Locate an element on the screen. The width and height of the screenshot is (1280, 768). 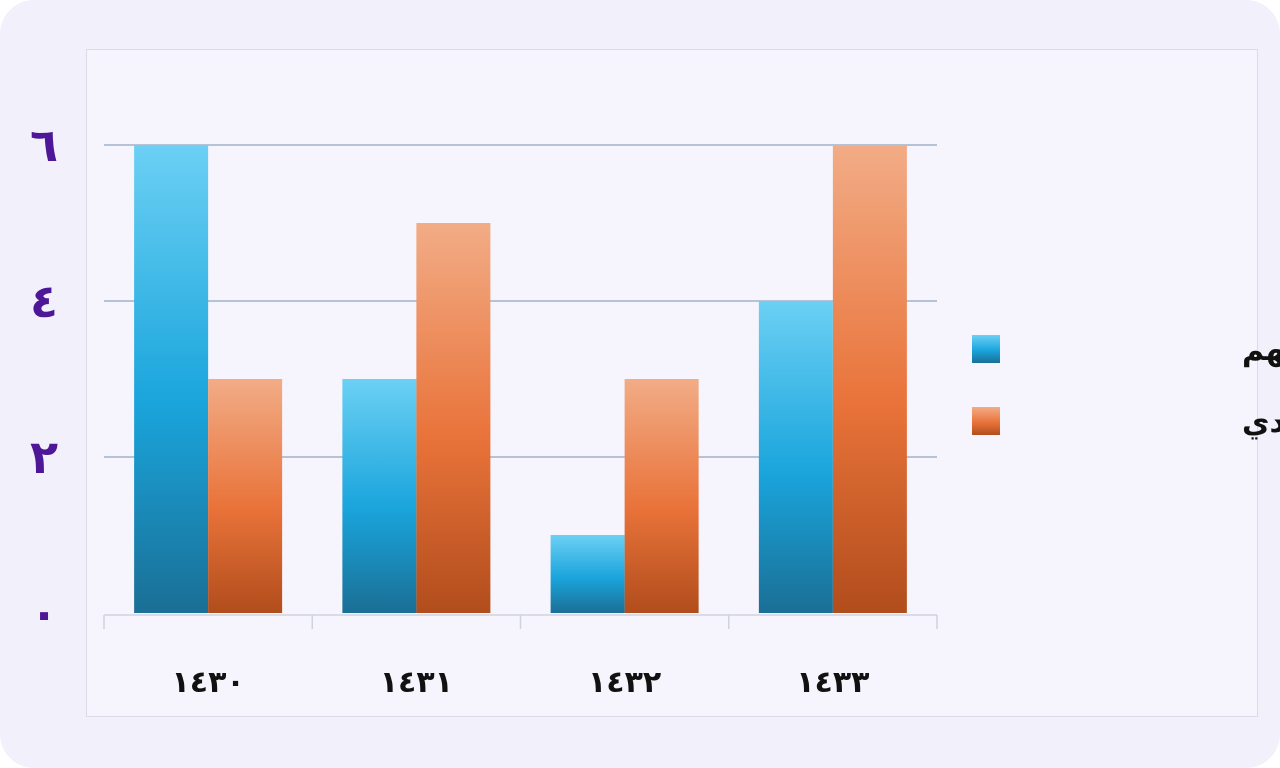
y-tick-label: ٢ is located at coordinates (44, 457).